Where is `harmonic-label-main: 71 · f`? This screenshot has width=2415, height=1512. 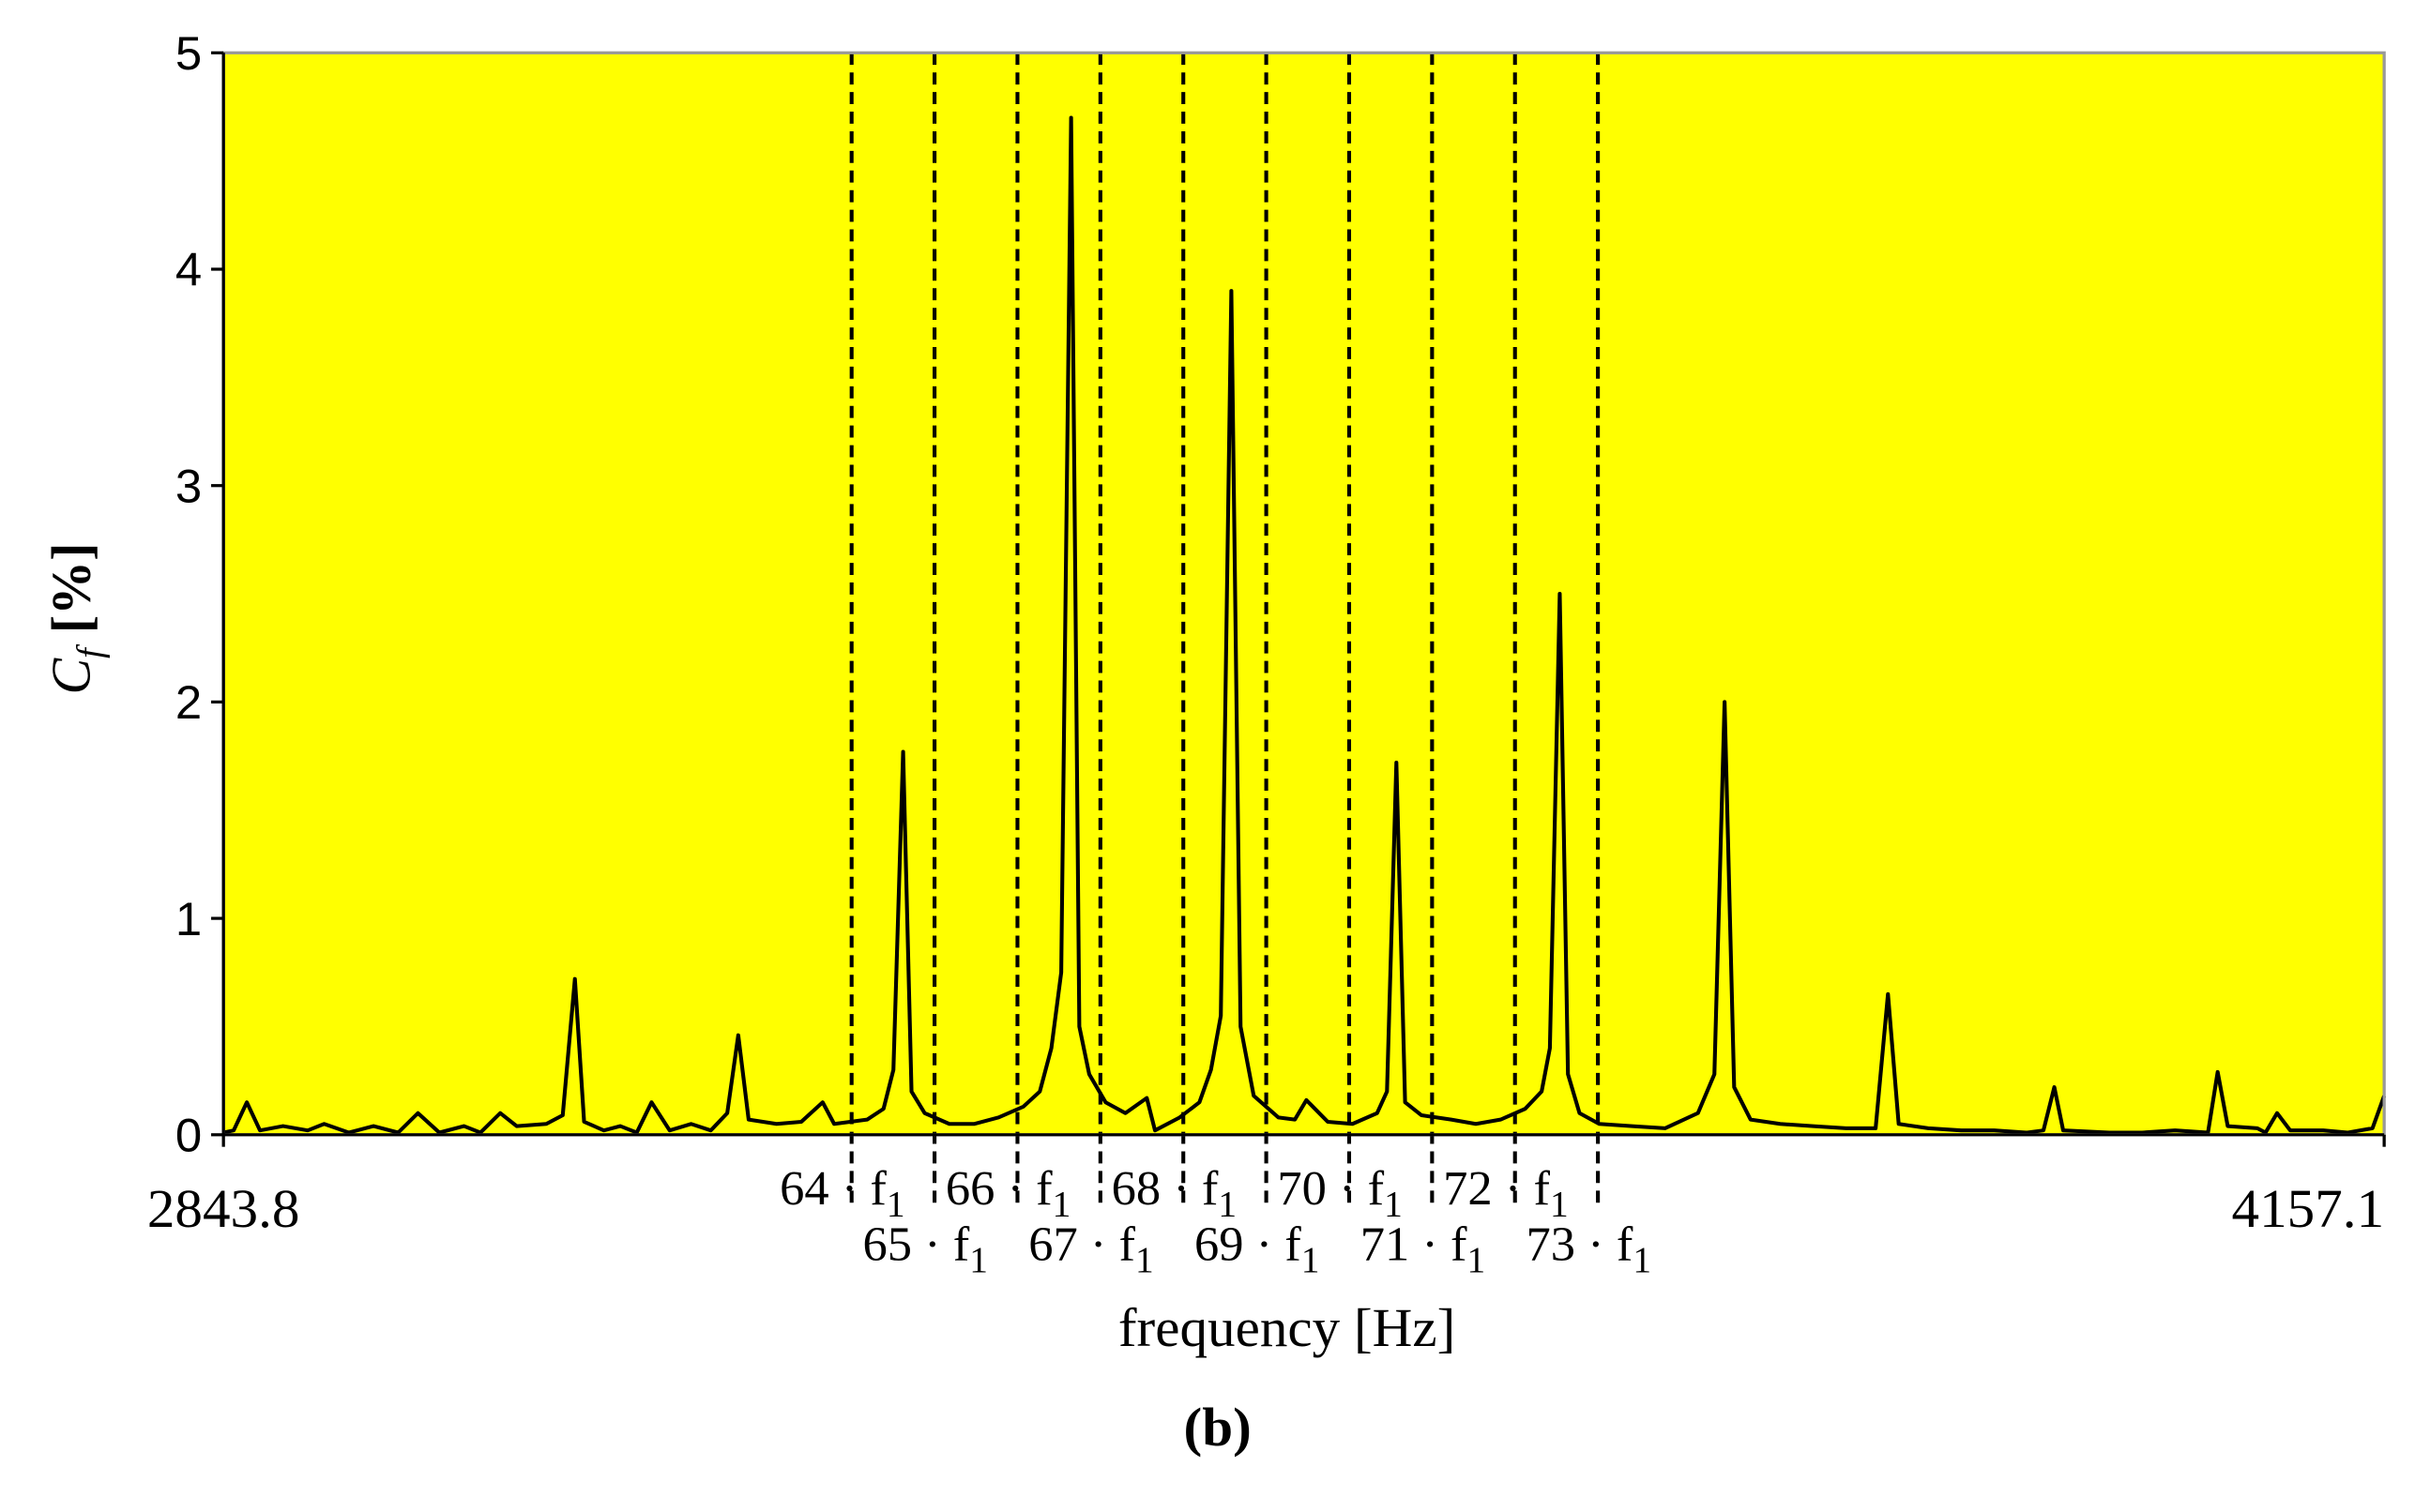 harmonic-label-main: 71 · f is located at coordinates (1414, 1244).